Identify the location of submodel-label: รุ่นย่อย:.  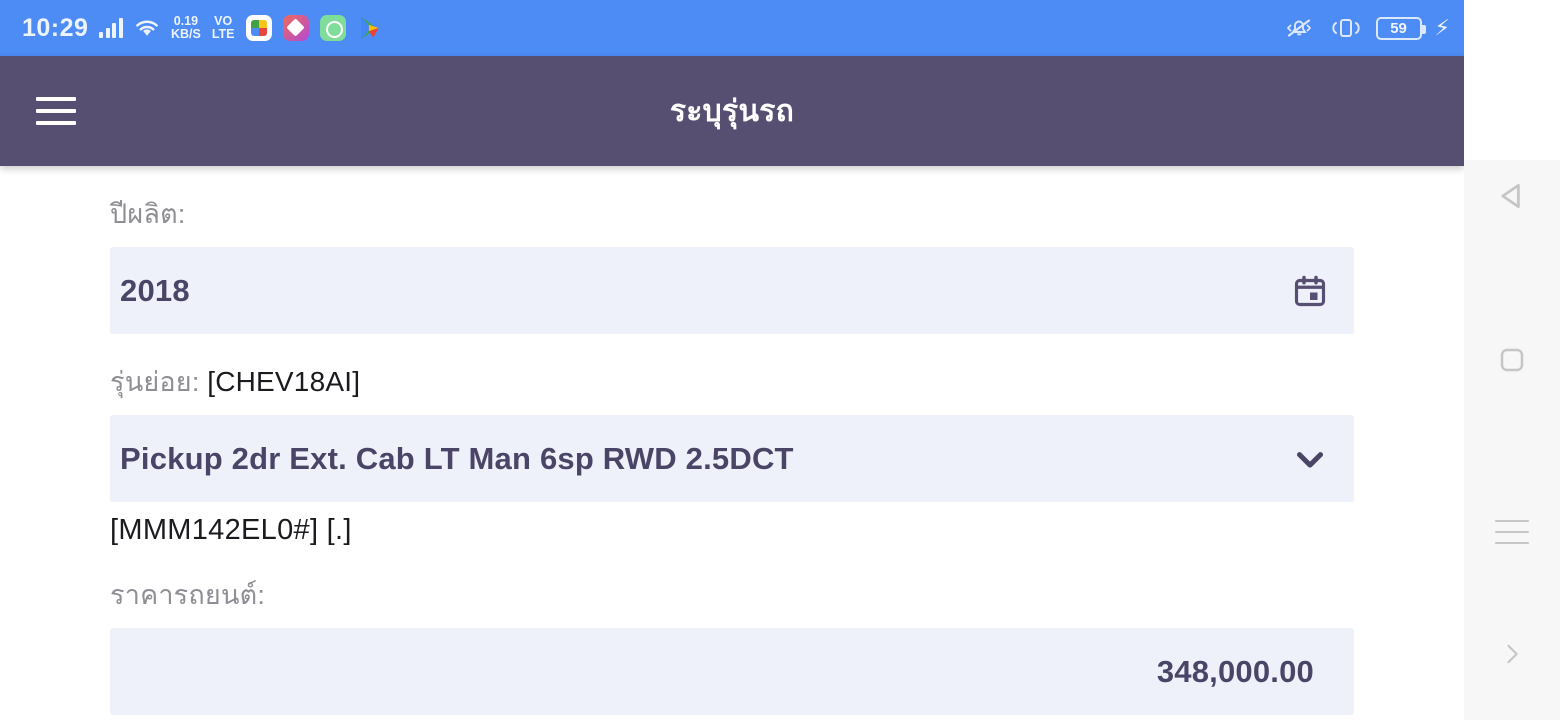
(155, 382).